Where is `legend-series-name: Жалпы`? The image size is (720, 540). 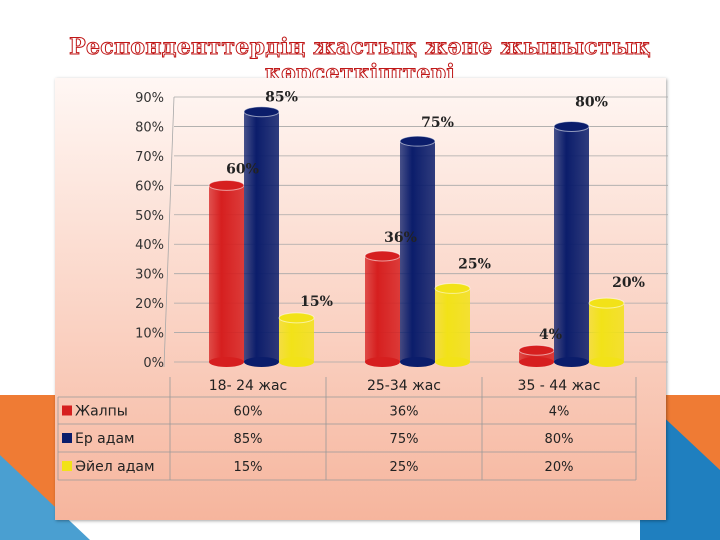 legend-series-name: Жалпы is located at coordinates (101, 412).